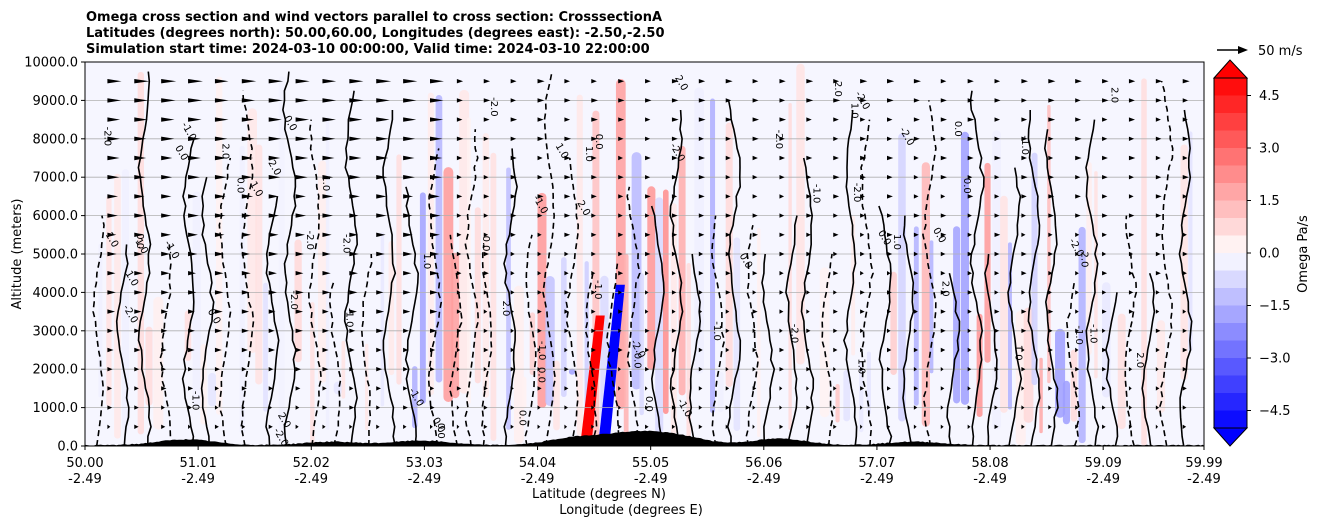 This screenshot has width=1320, height=526. I want to click on contour-label: 2.0, so click(1113, 95).